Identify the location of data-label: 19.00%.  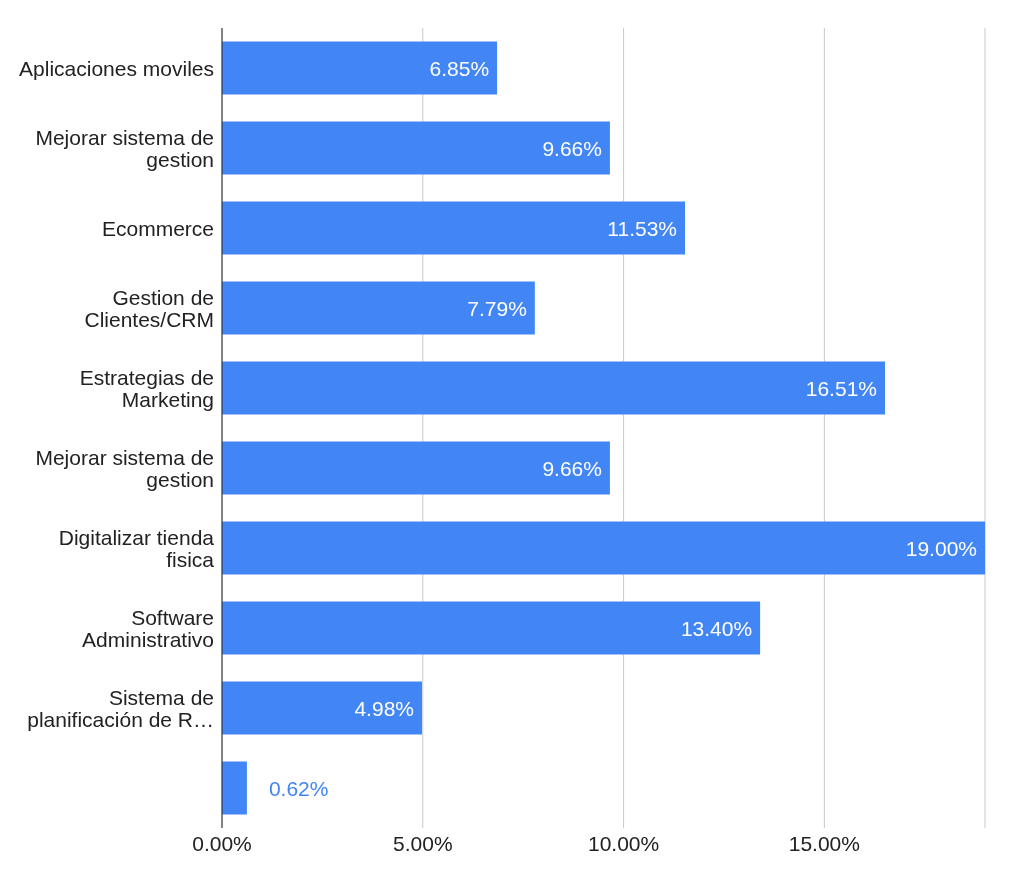
(941, 548).